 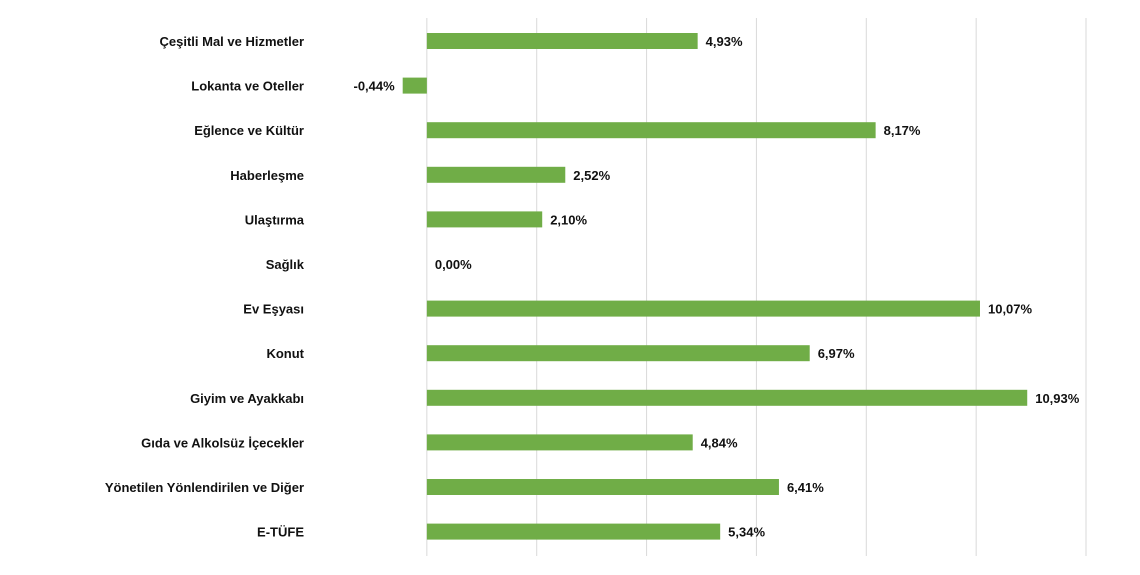 I want to click on data-label: 6,97%, so click(x=836, y=353).